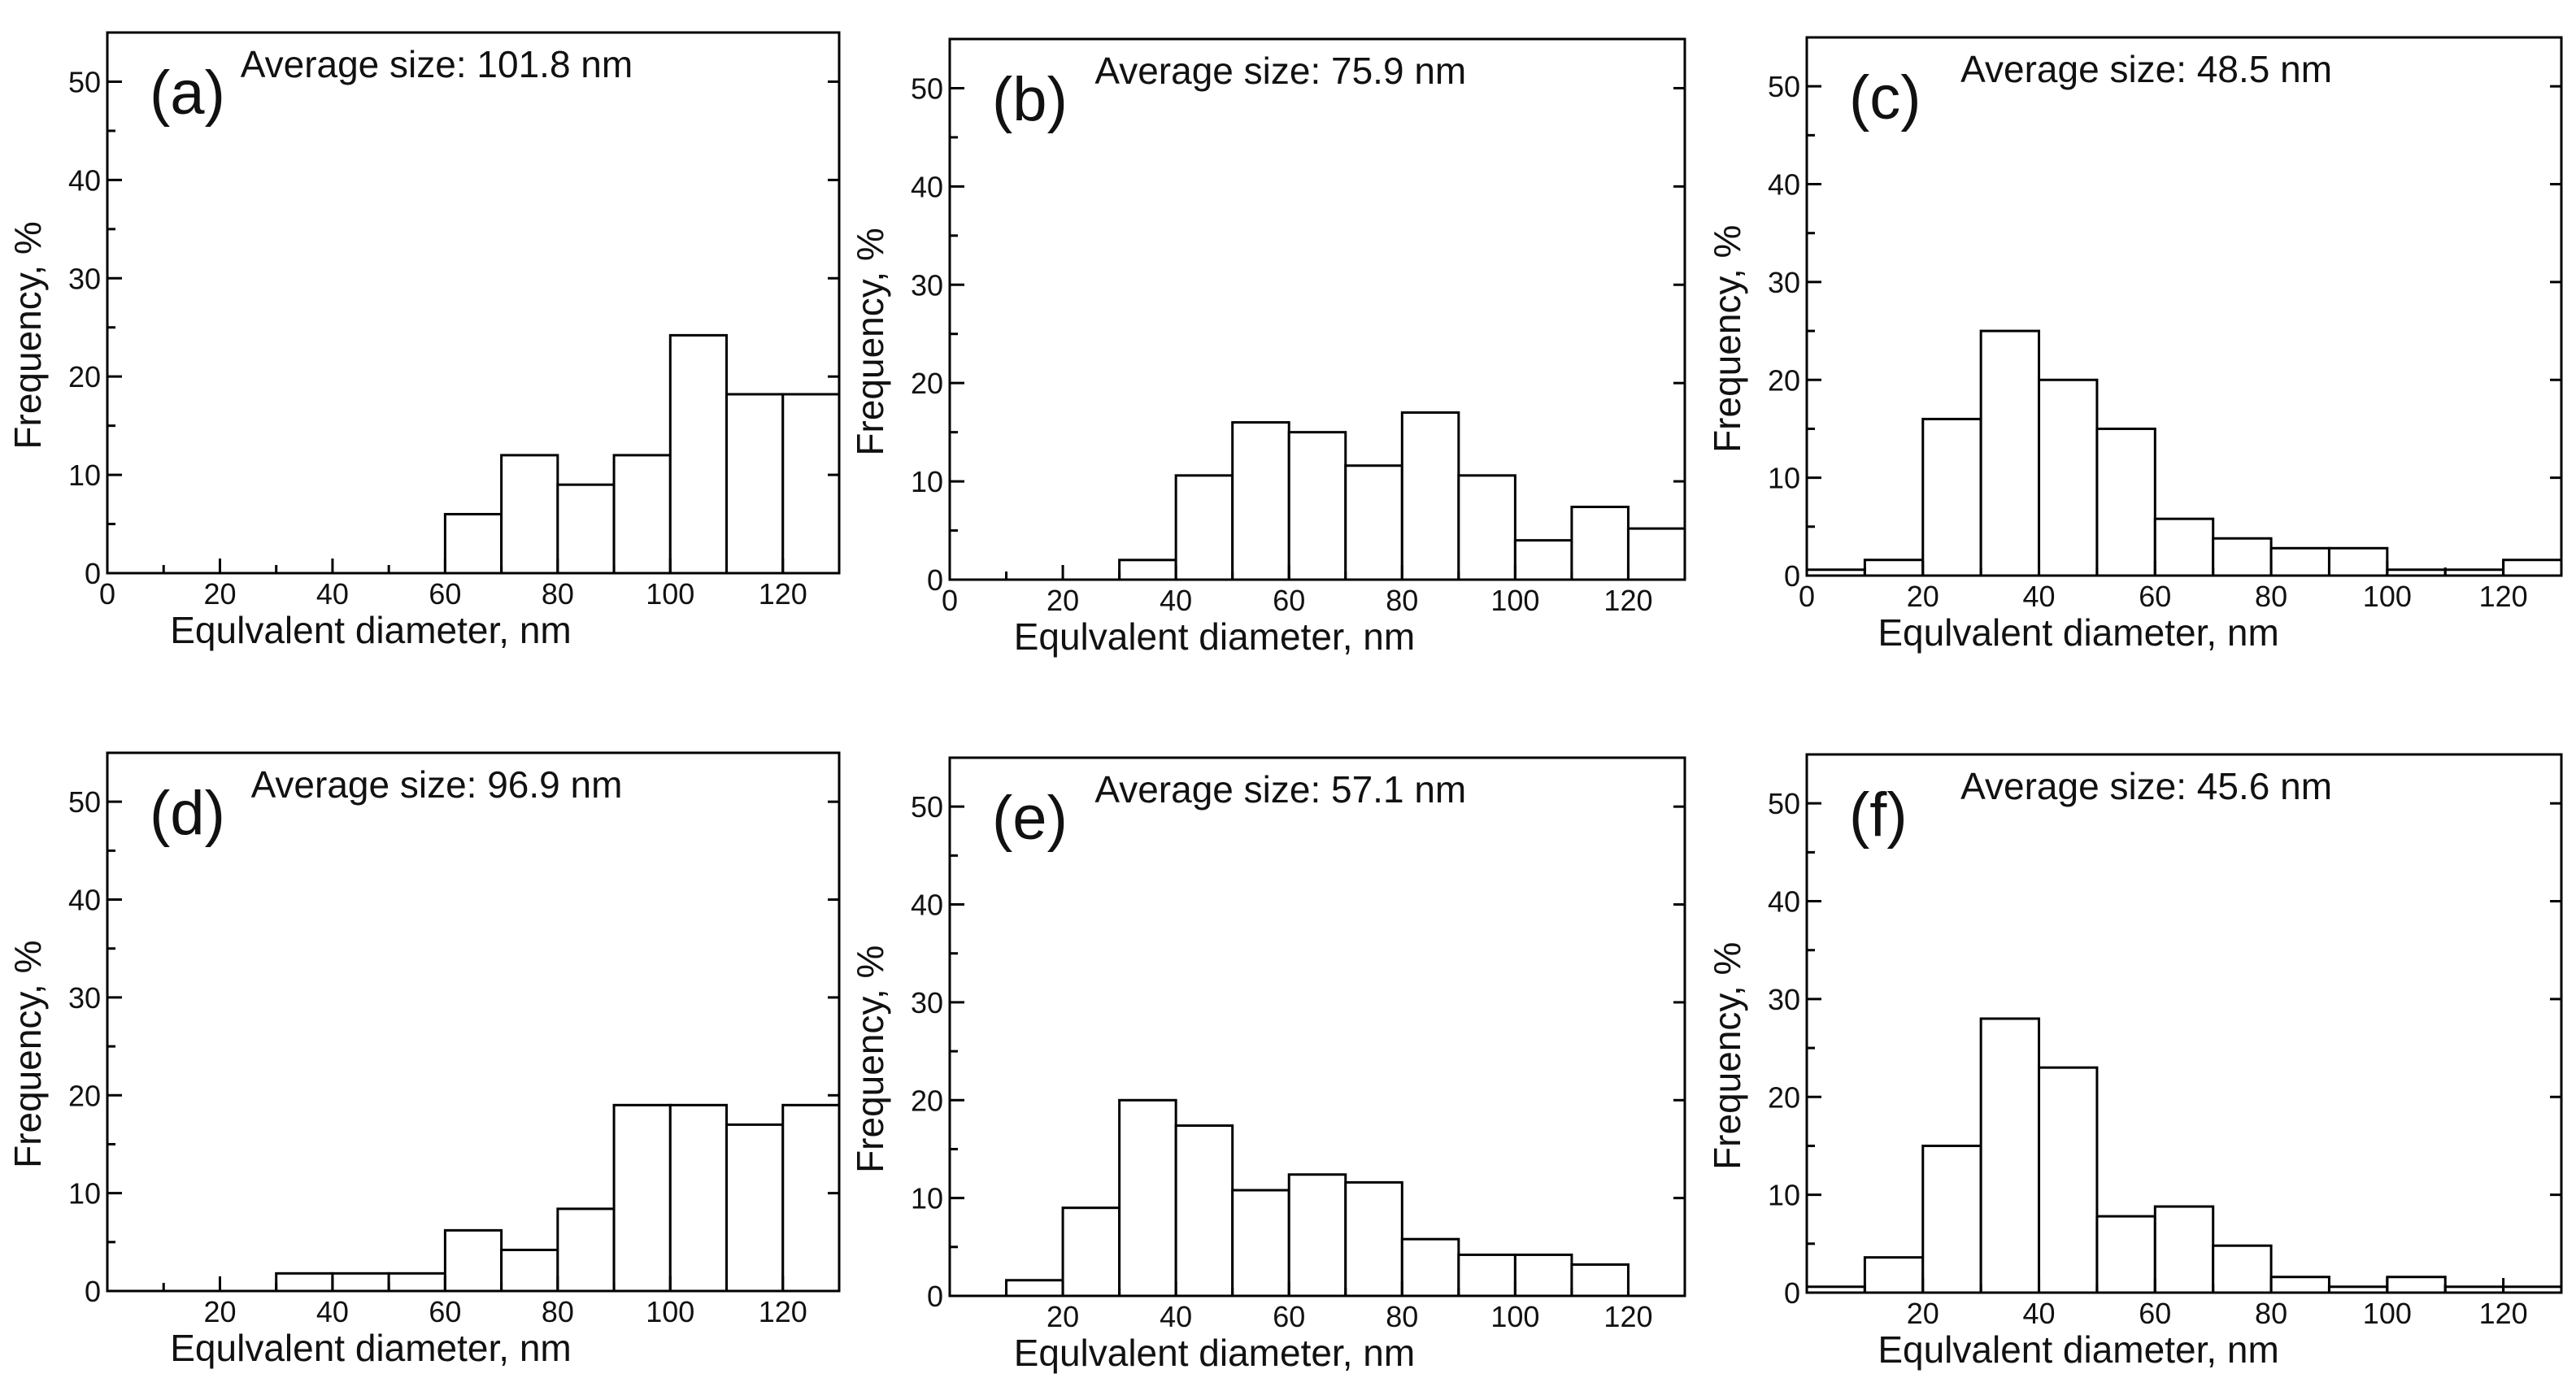  Describe the element at coordinates (1280, 789) in the screenshot. I see `average-size-label: Average size: 57.1 nm` at that location.